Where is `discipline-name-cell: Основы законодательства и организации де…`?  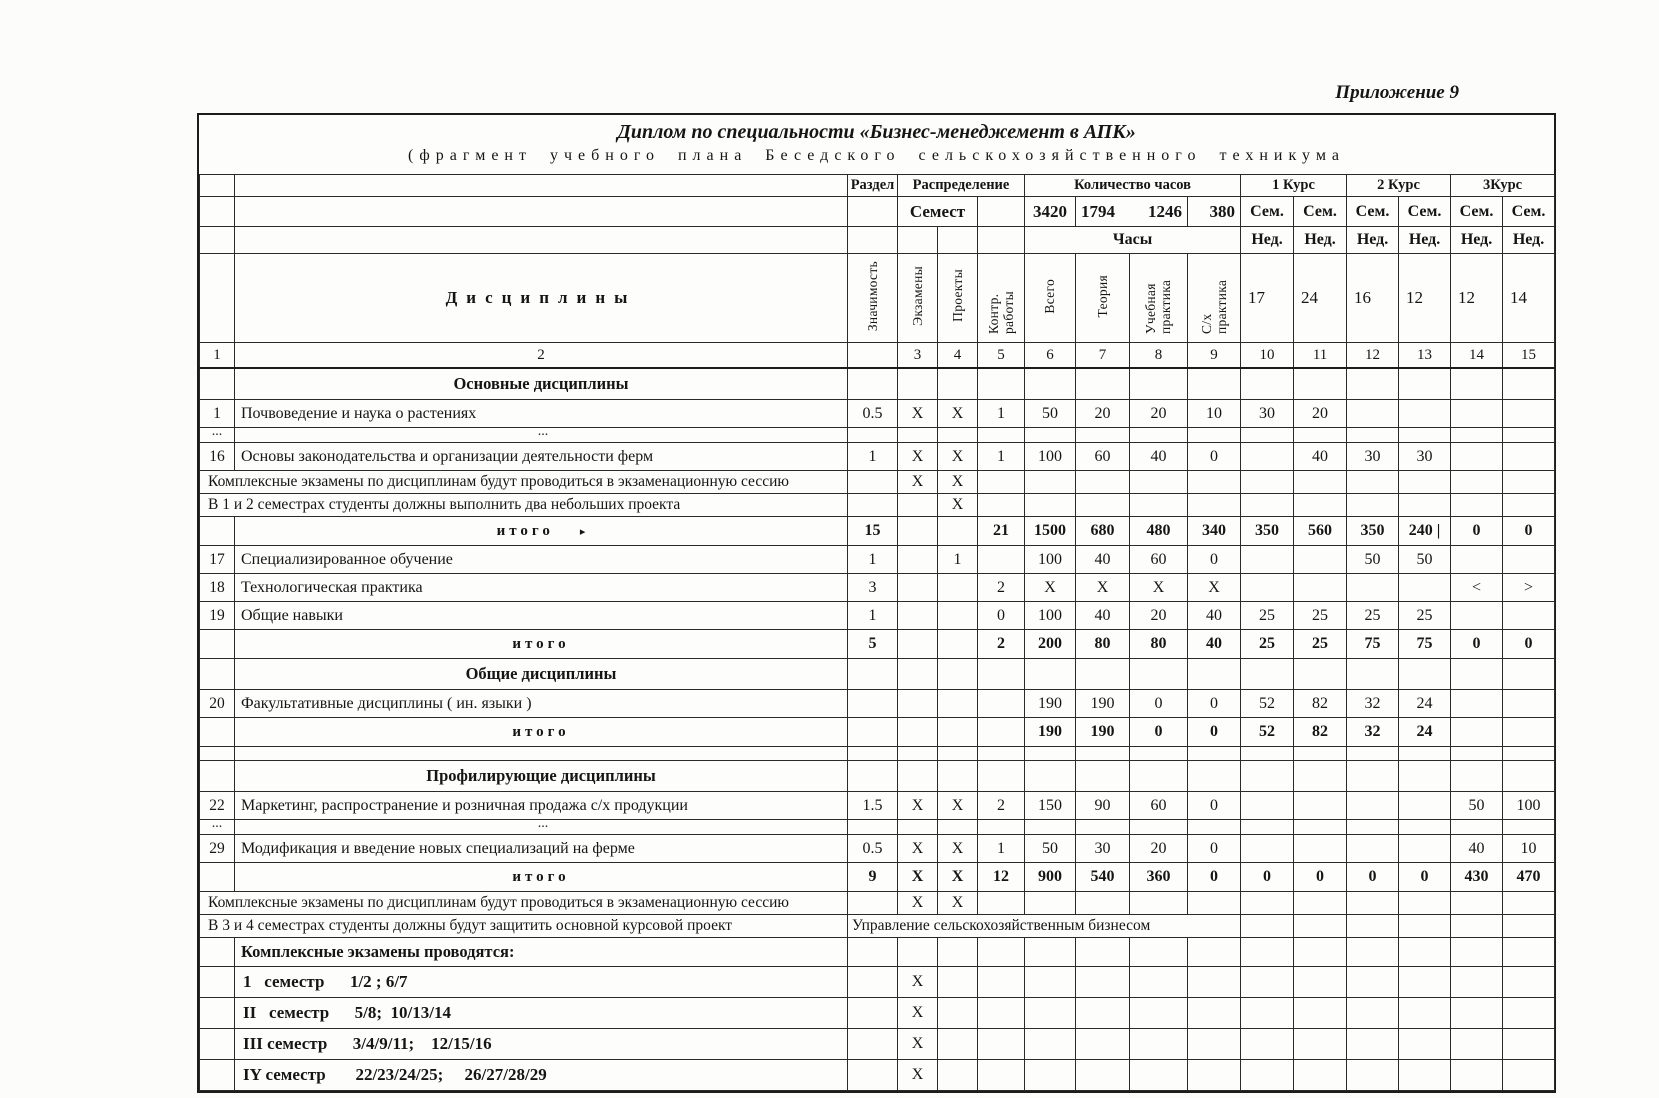
discipline-name-cell: Основы законодательства и организации де… is located at coordinates (541, 457).